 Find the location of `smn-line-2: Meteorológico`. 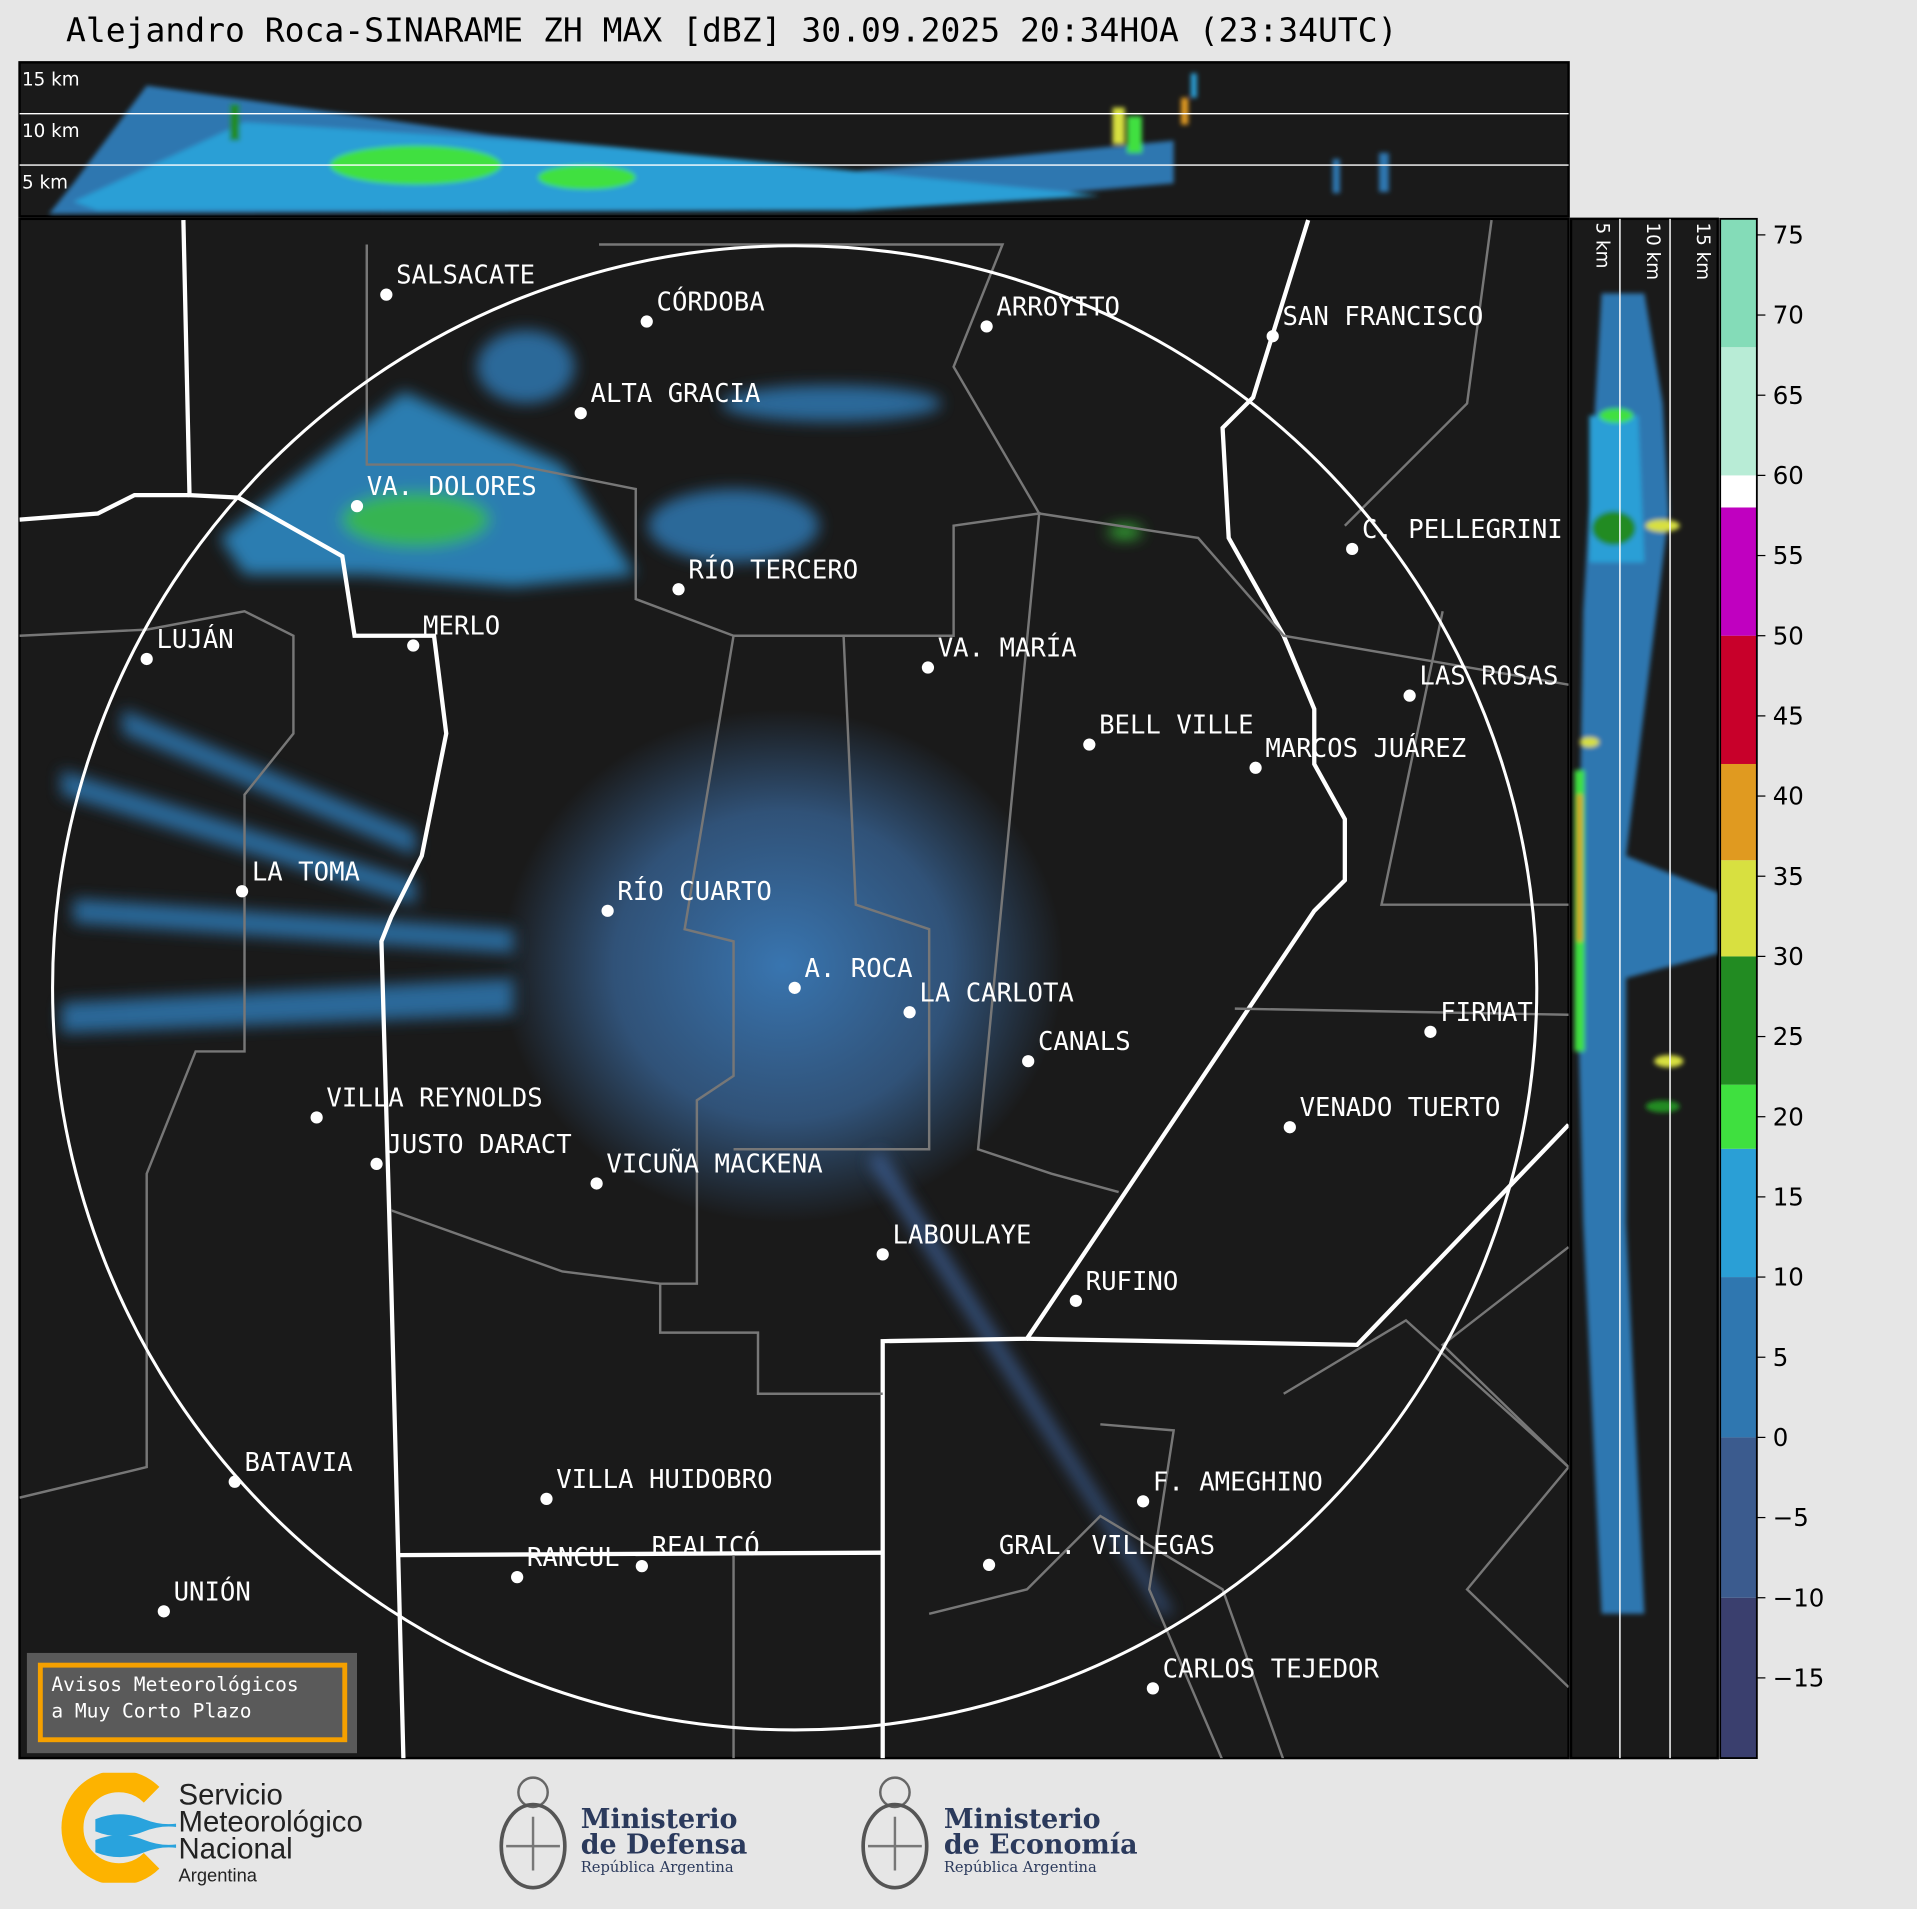

smn-line-2: Meteorológico is located at coordinates (270, 1822).